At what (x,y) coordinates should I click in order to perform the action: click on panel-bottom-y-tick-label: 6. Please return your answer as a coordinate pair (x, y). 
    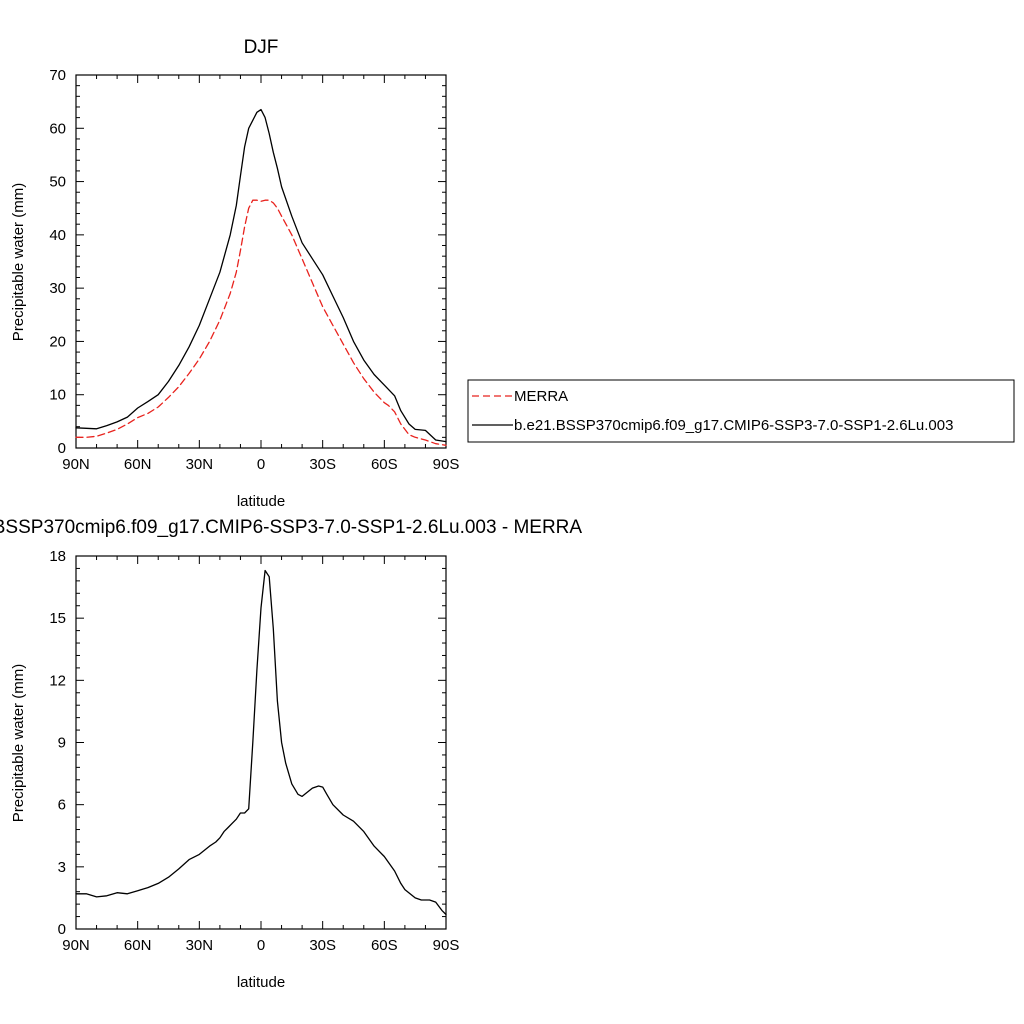
    Looking at the image, I should click on (62, 805).